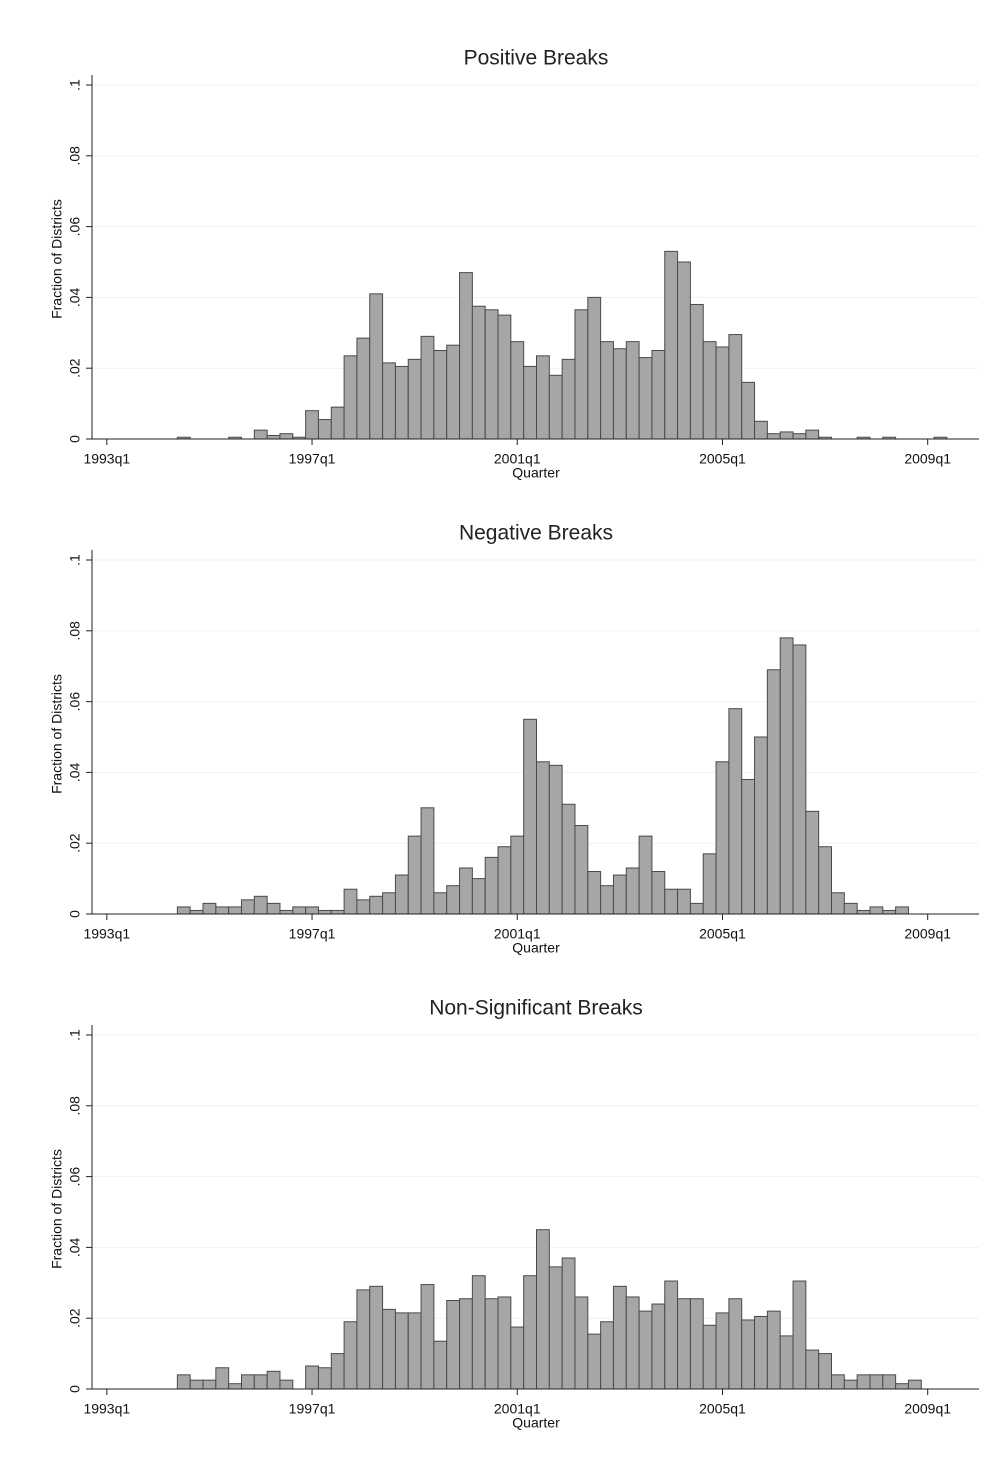 The width and height of the screenshot is (1005, 1468). What do you see at coordinates (75, 560) in the screenshot?
I see `y-tick-label: .1` at bounding box center [75, 560].